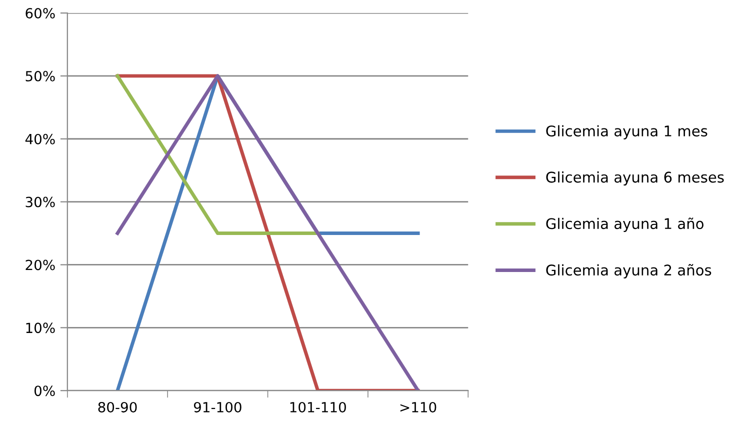 The width and height of the screenshot is (749, 434). What do you see at coordinates (117, 407) in the screenshot?
I see `x-tick-label: 80-90` at bounding box center [117, 407].